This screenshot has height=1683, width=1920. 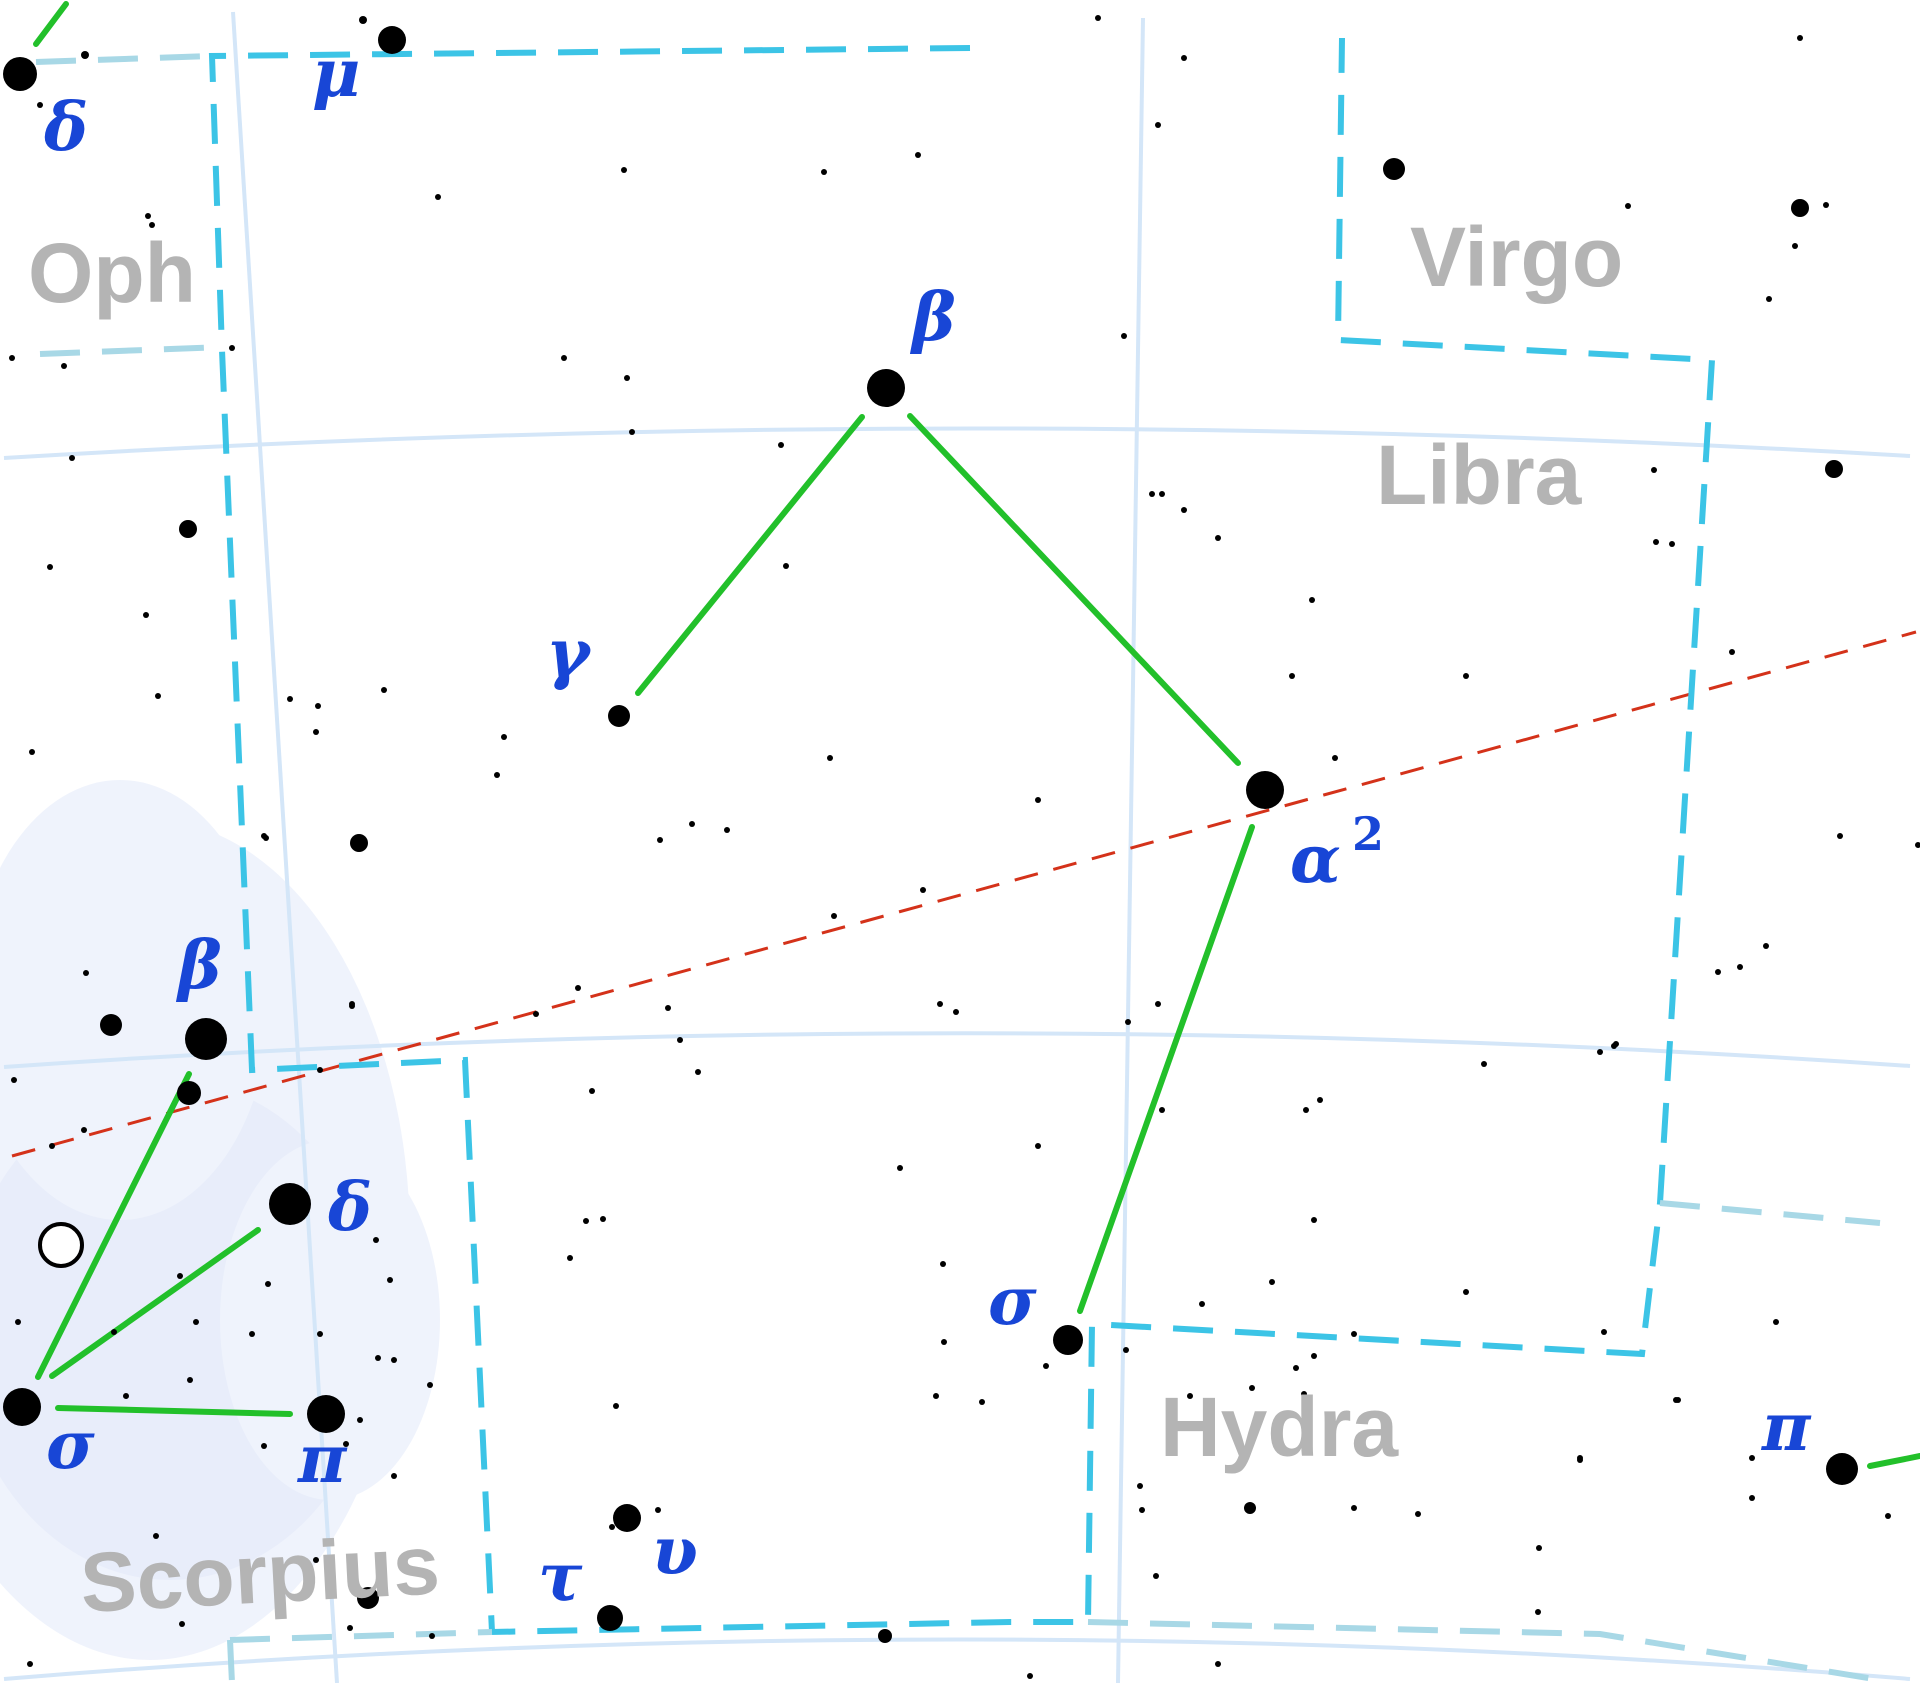 What do you see at coordinates (349, 1207) in the screenshot?
I see `star-label-sco-delta: δ` at bounding box center [349, 1207].